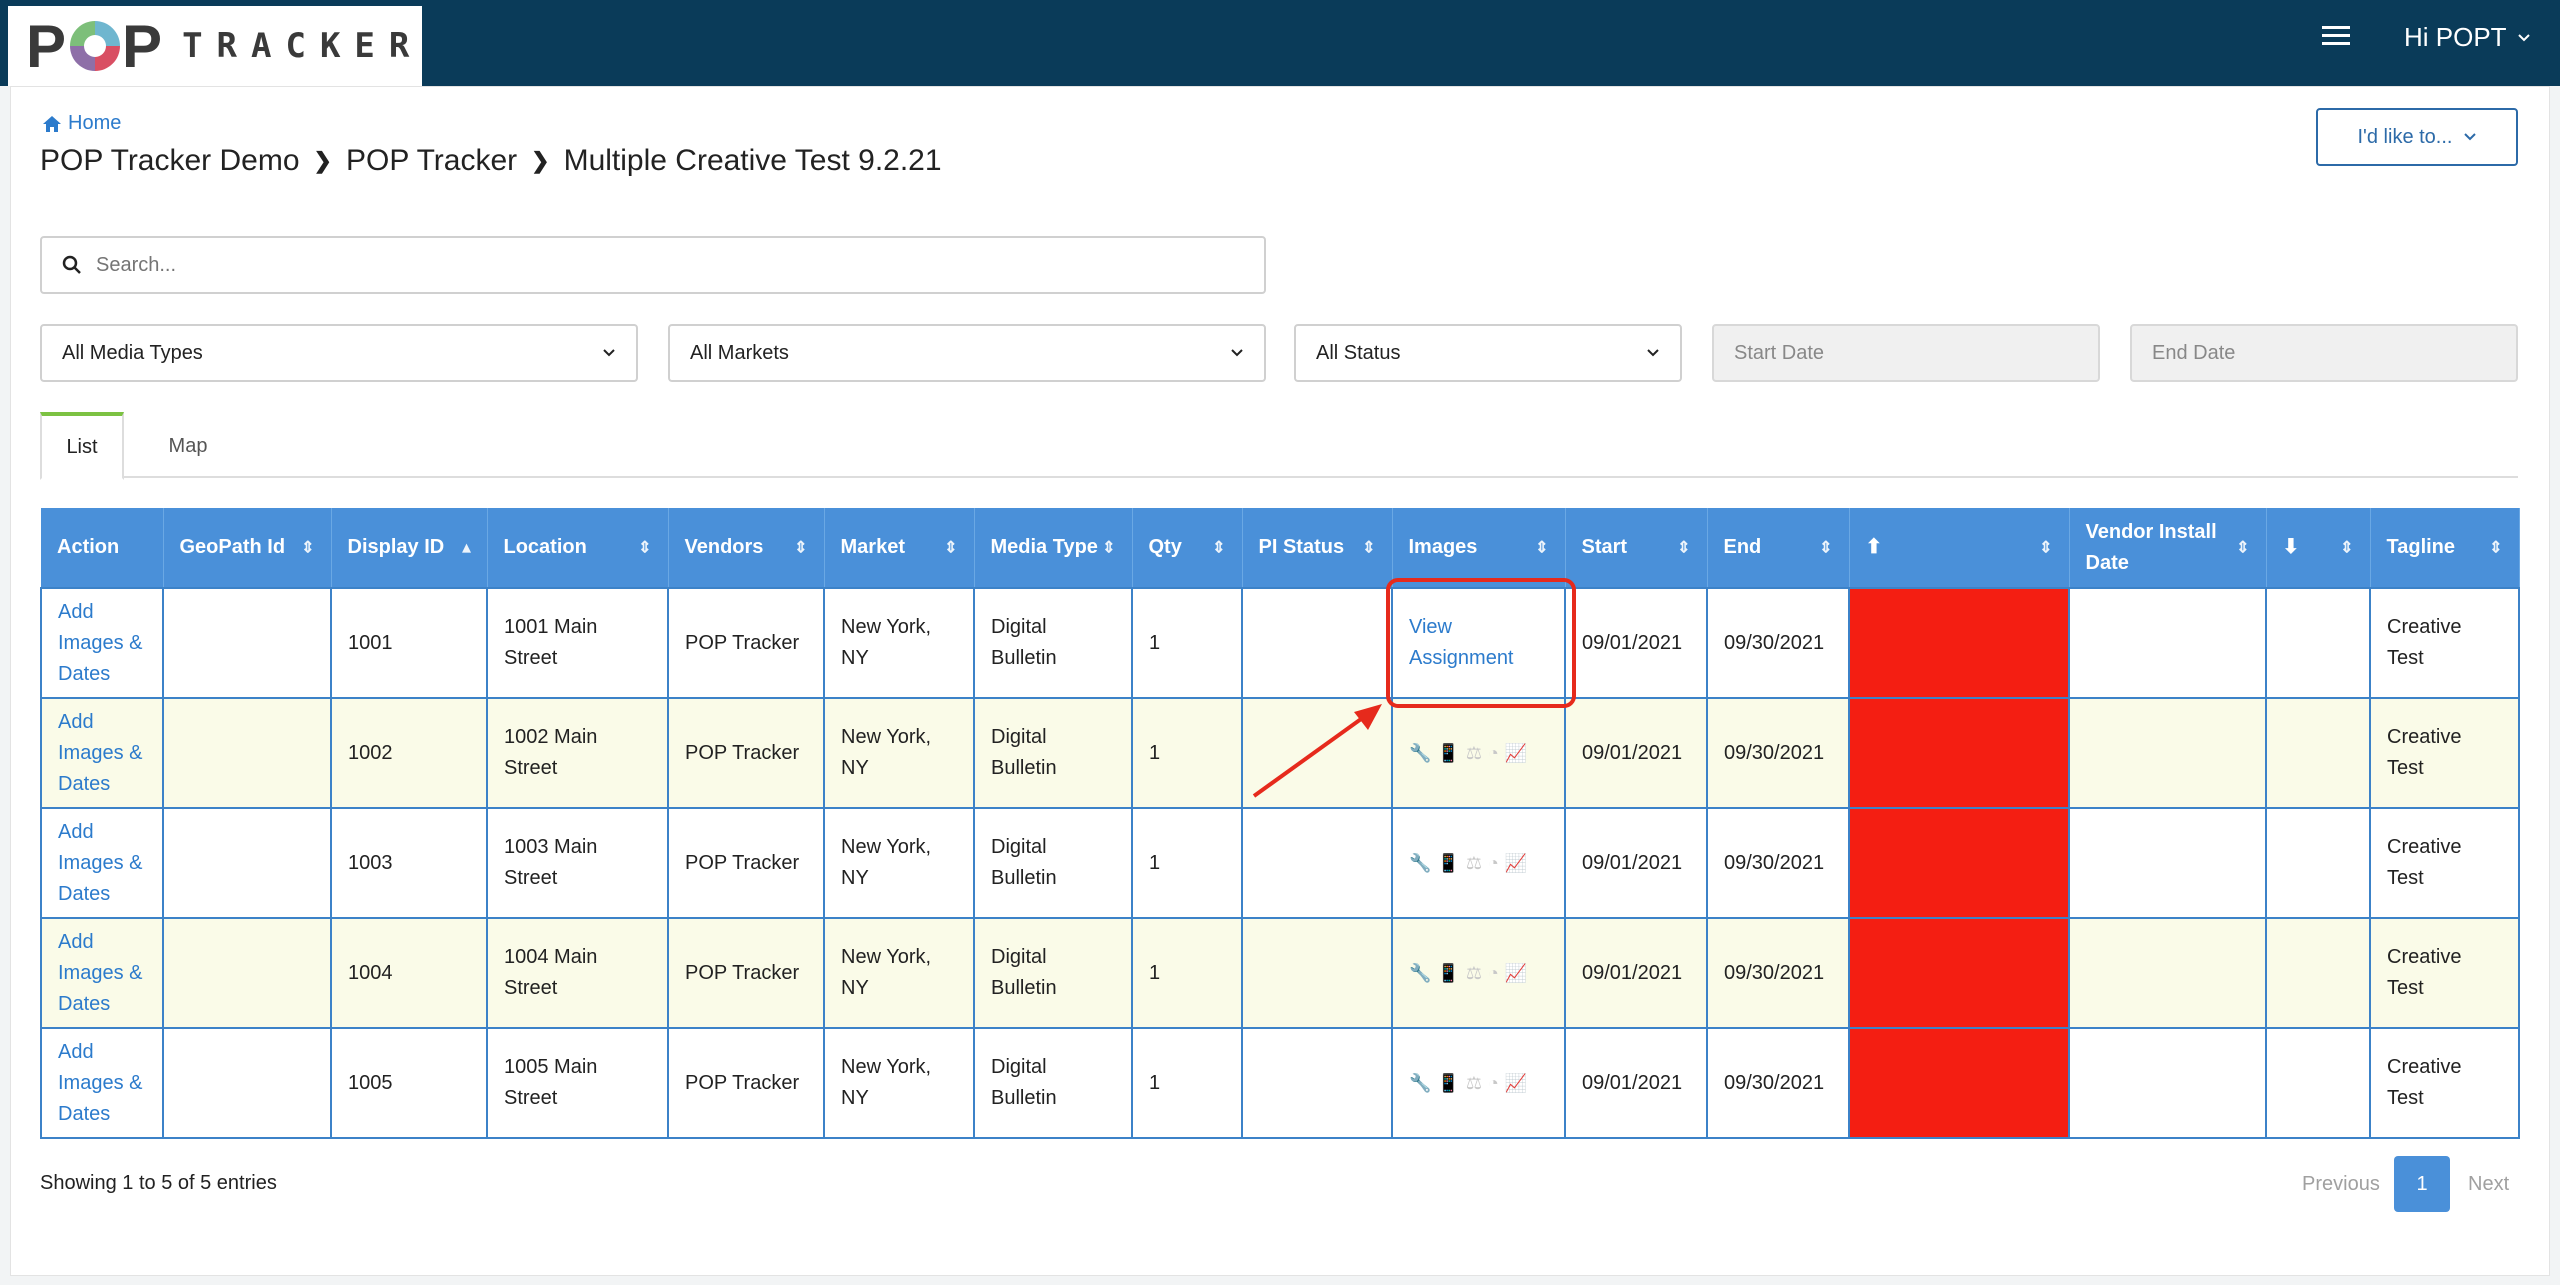 The width and height of the screenshot is (2560, 1285). What do you see at coordinates (1906, 353) in the screenshot?
I see `start-date-input: Start Date` at bounding box center [1906, 353].